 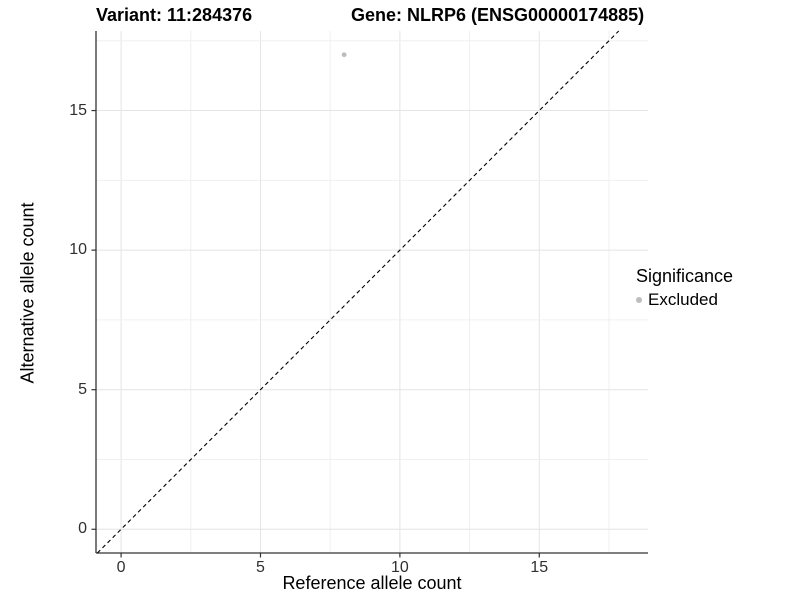 What do you see at coordinates (78, 110) in the screenshot?
I see `y-tick-label: 15` at bounding box center [78, 110].